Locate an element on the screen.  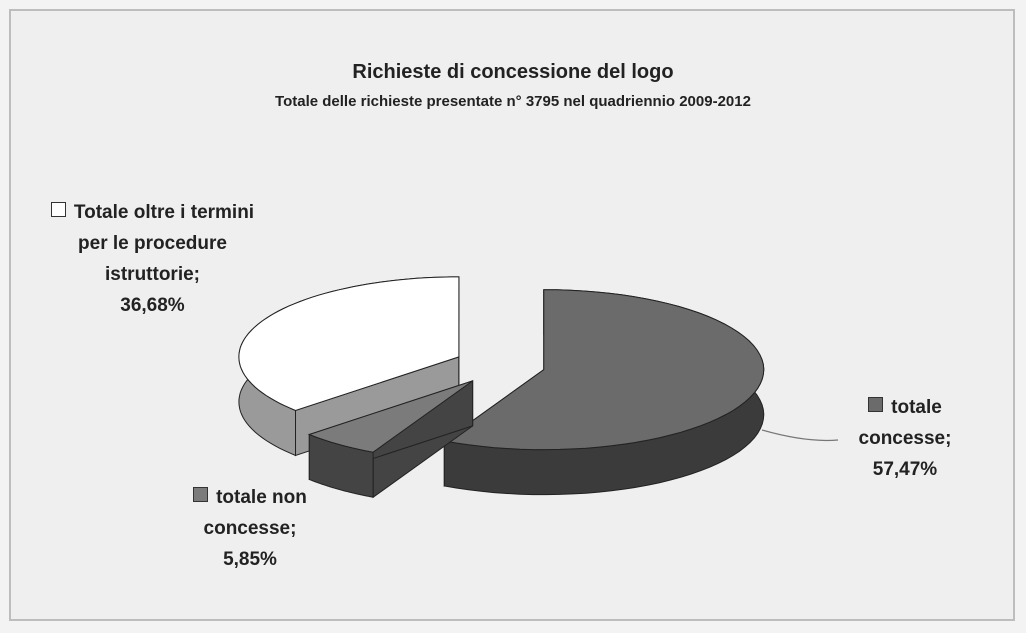
slice-label: totale concesse; 57,47% is located at coordinates (905, 438).